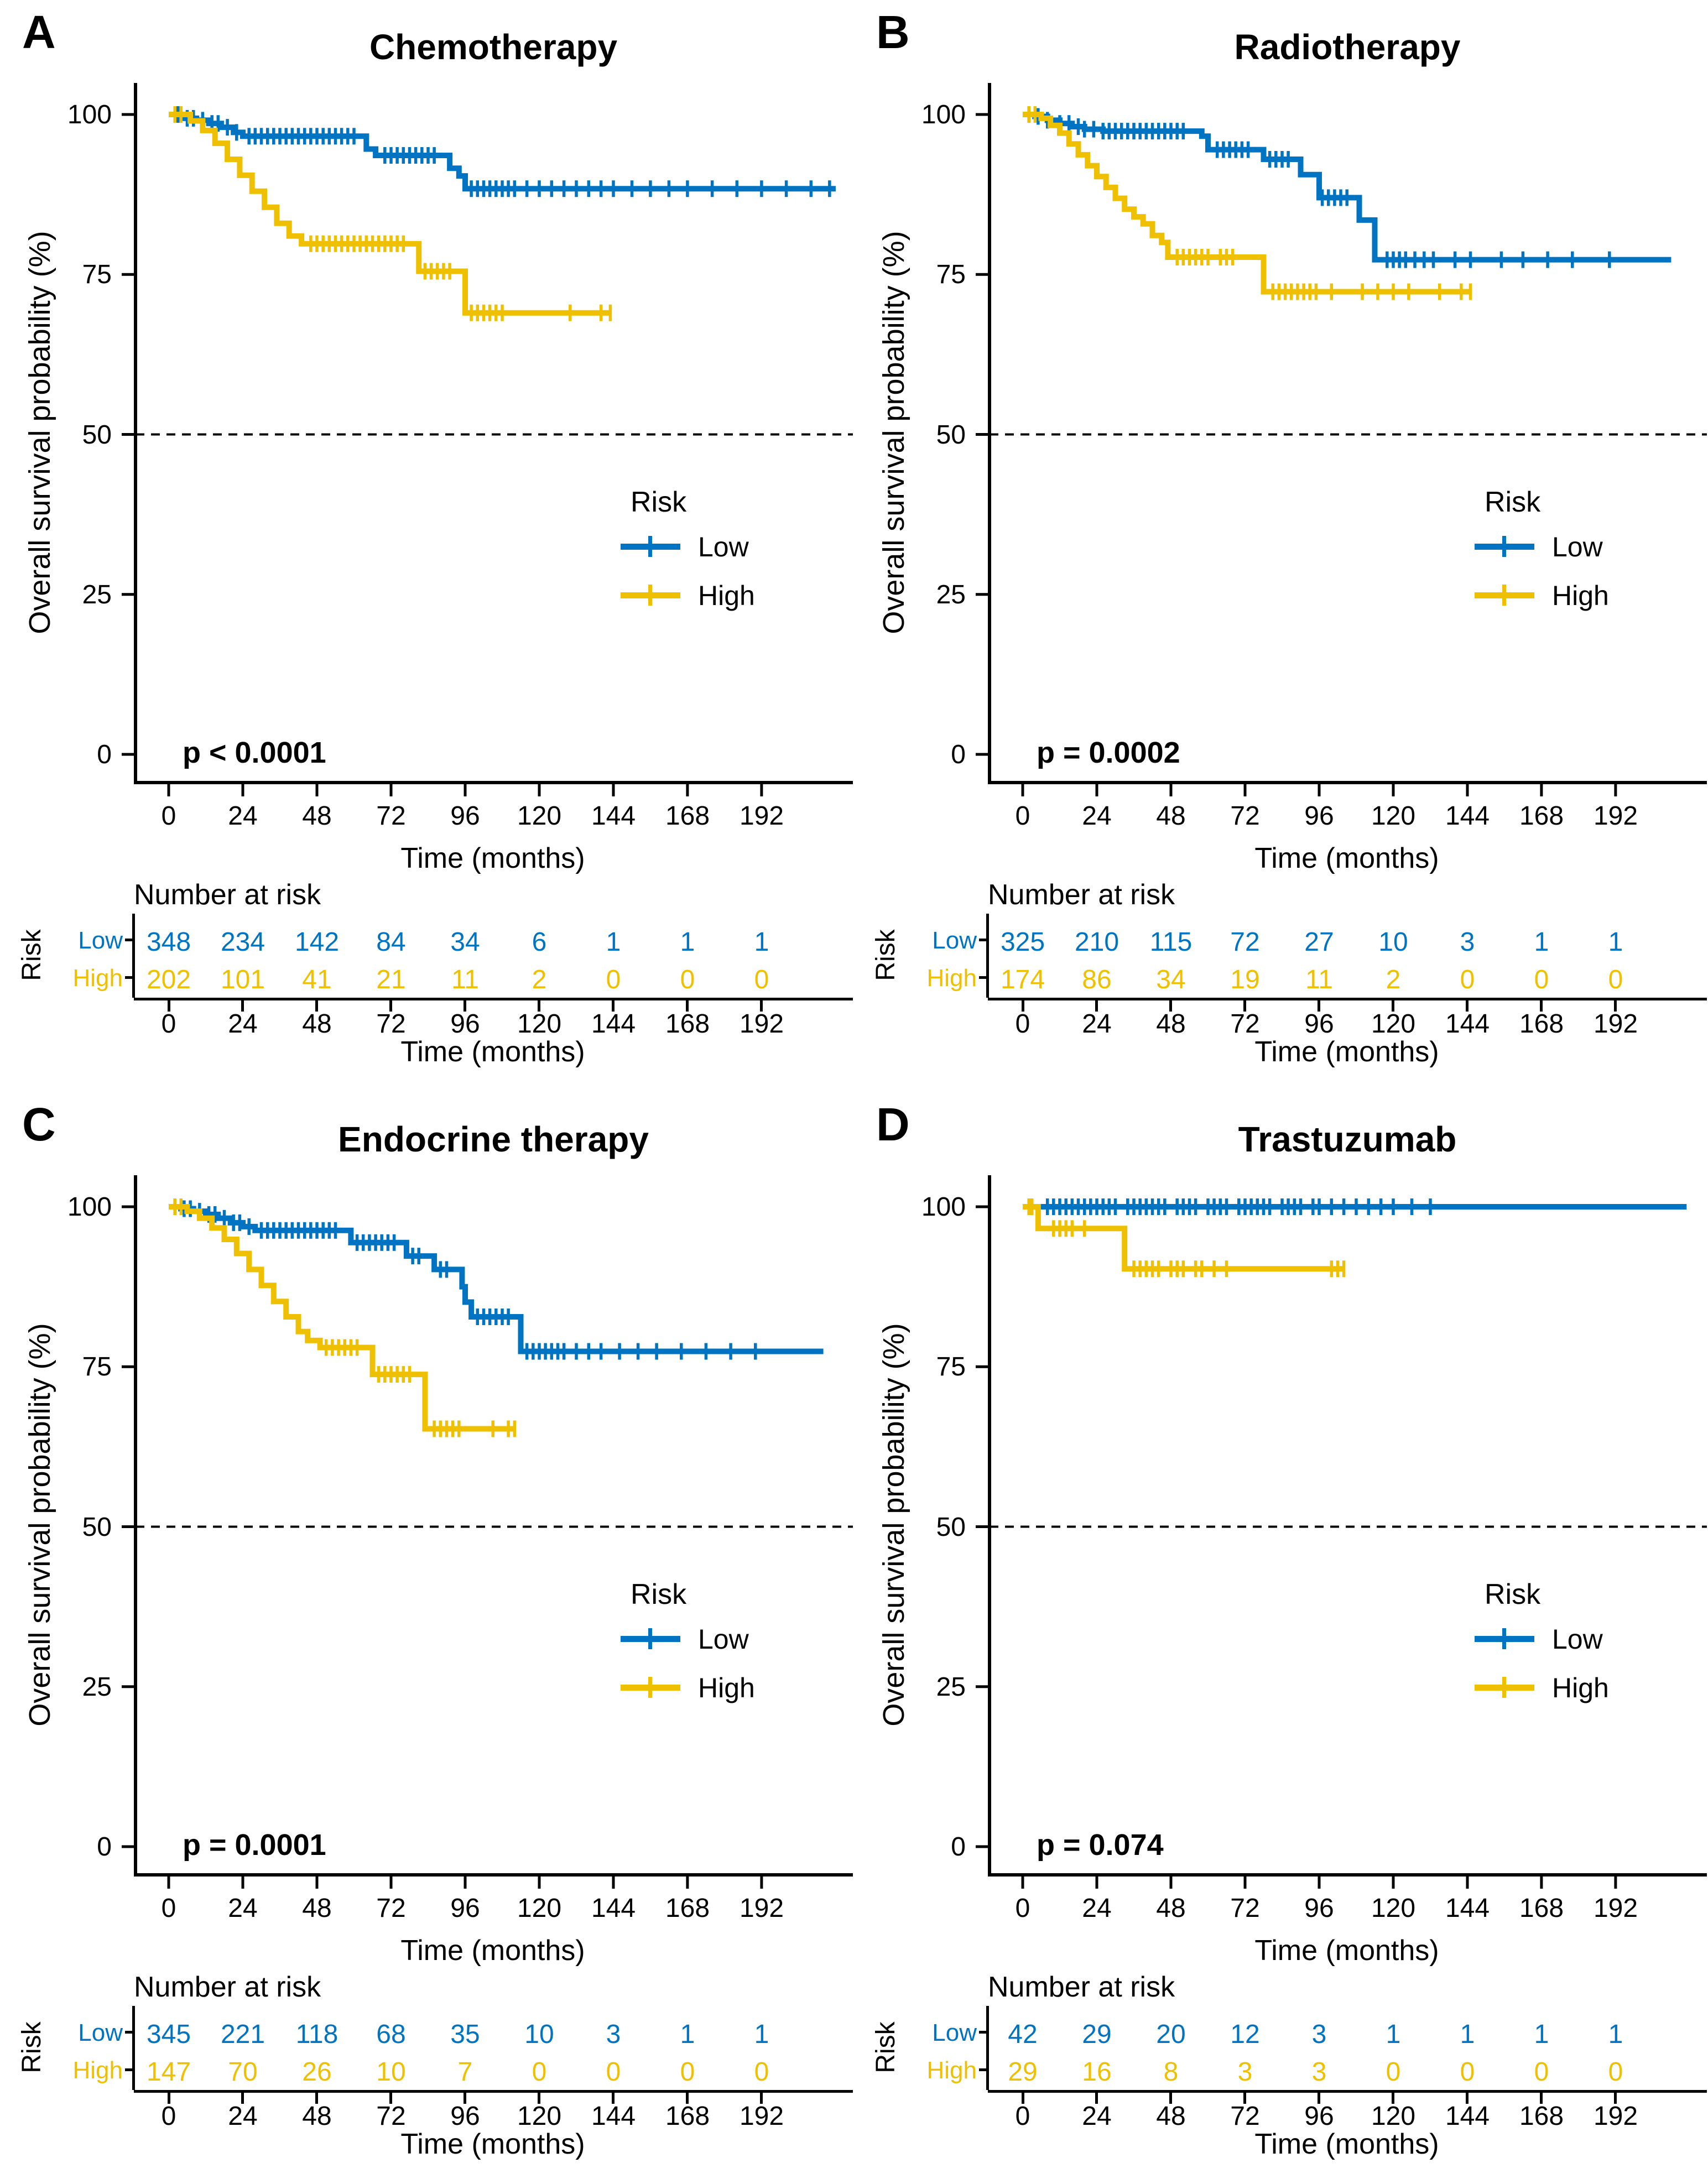 The width and height of the screenshot is (1708, 2184). I want to click on risk-count: 1, so click(761, 2035).